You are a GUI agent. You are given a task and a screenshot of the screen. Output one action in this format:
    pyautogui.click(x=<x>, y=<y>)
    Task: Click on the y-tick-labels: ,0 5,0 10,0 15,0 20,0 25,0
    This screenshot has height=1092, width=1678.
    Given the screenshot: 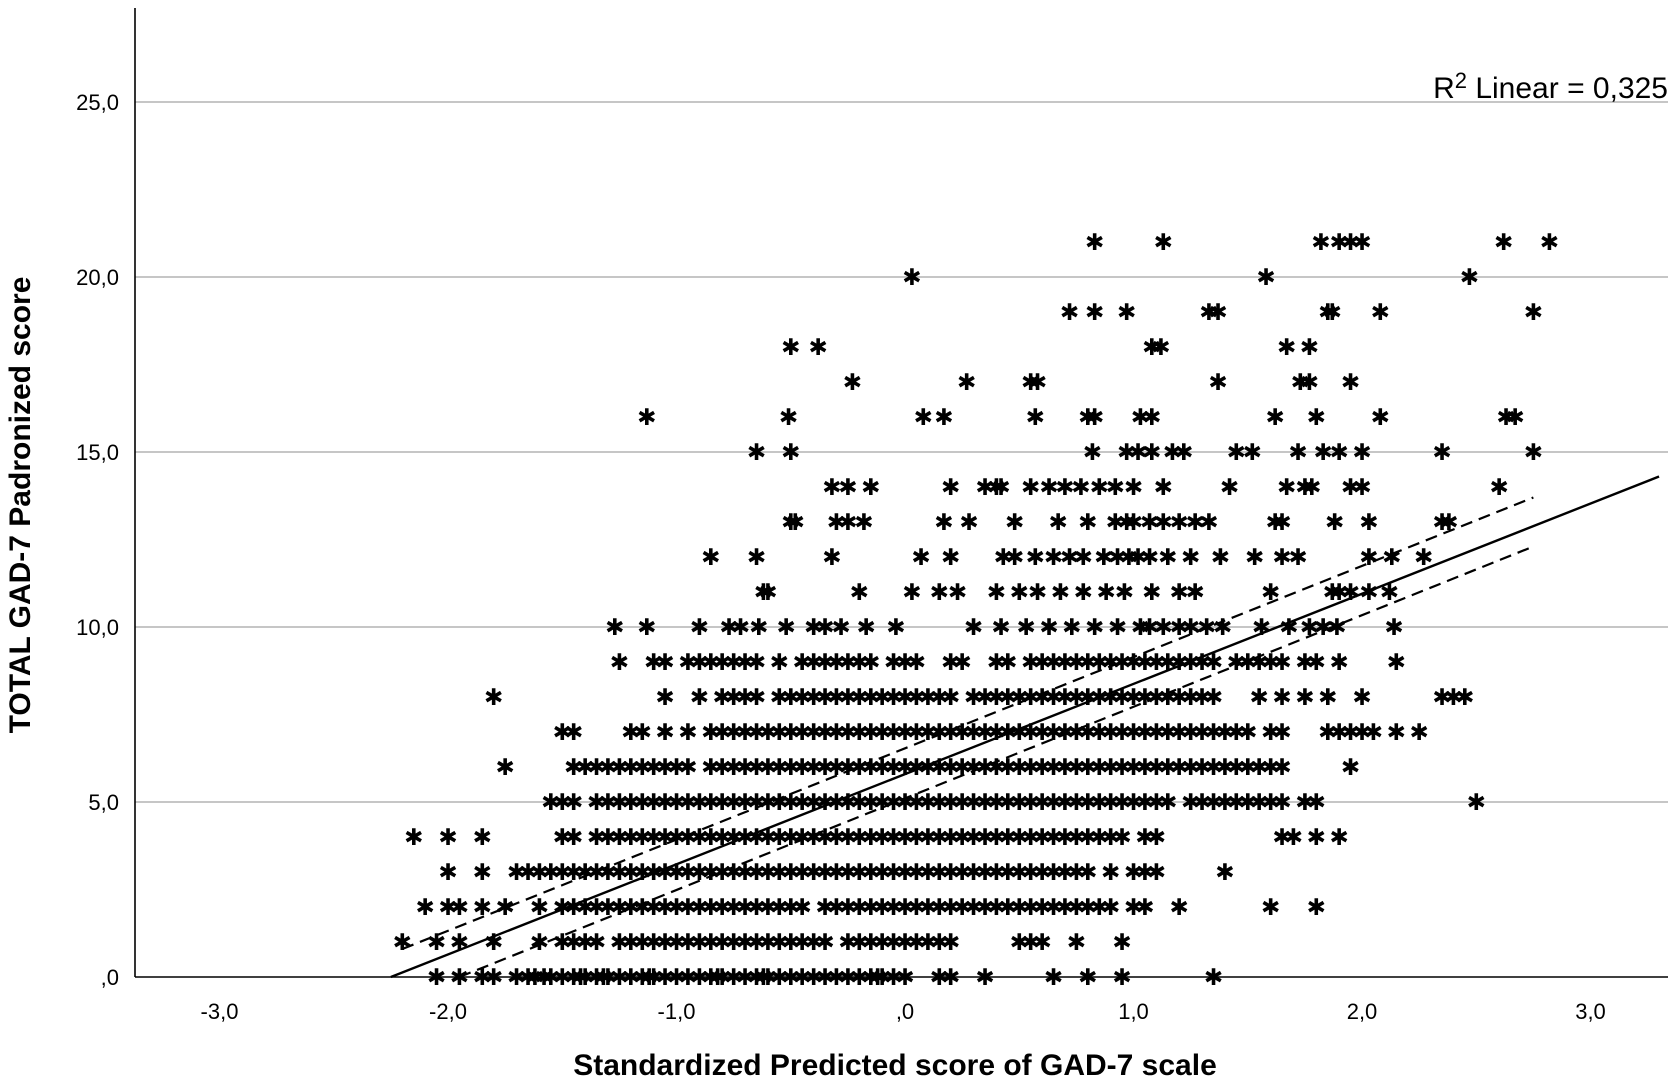 What is the action you would take?
    pyautogui.click(x=97, y=540)
    